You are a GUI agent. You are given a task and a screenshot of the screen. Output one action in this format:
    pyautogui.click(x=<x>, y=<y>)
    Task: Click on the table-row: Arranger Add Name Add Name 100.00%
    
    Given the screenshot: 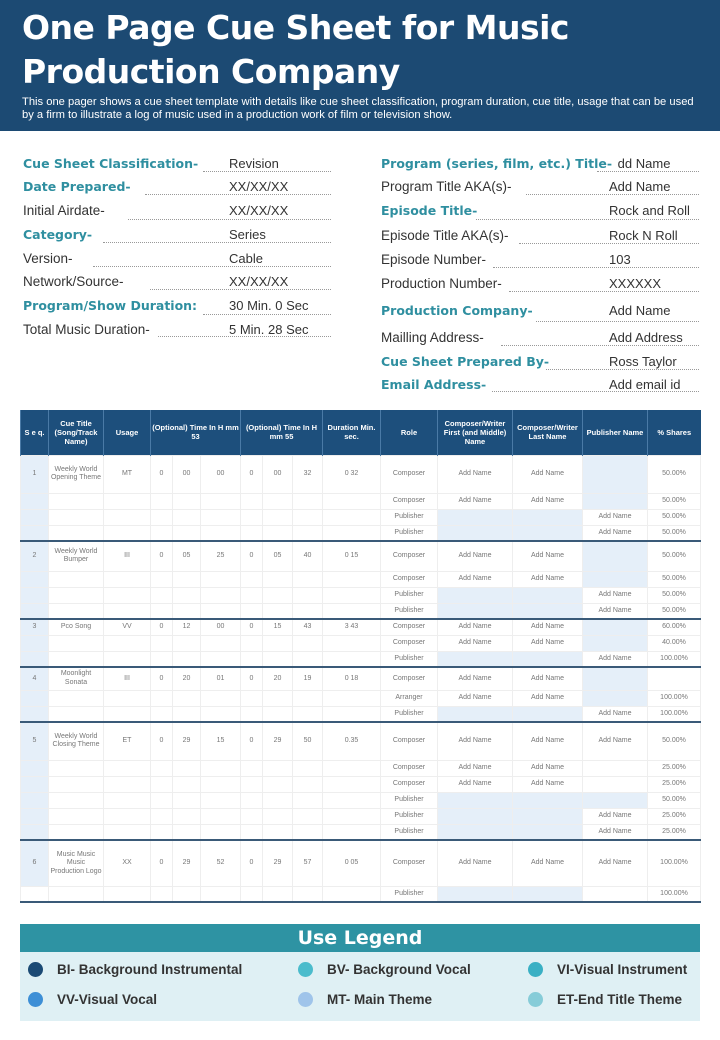 What is the action you would take?
    pyautogui.click(x=360, y=698)
    